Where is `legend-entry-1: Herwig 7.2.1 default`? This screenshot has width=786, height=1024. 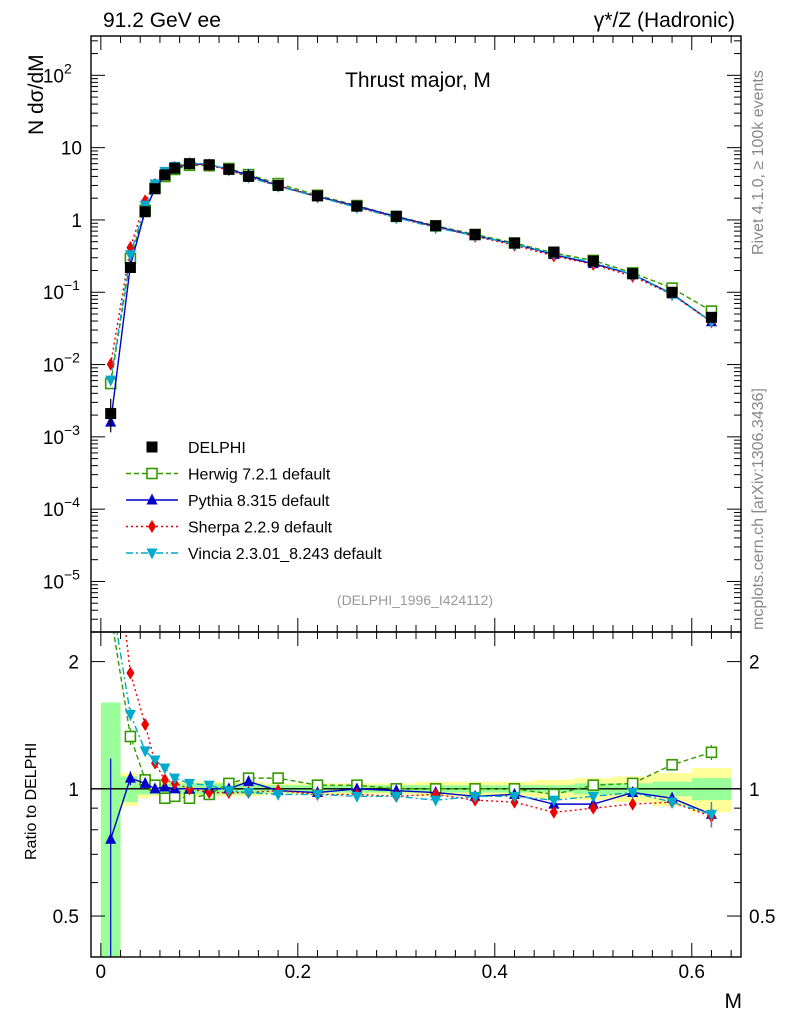 legend-entry-1: Herwig 7.2.1 default is located at coordinates (228, 475).